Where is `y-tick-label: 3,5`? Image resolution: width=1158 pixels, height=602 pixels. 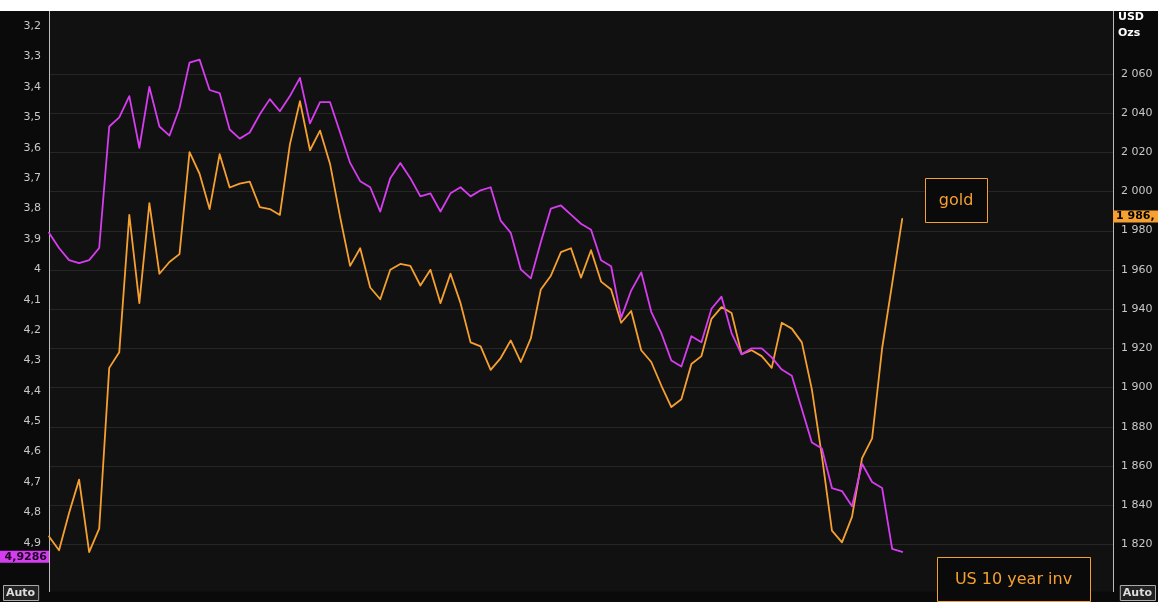
y-tick-label: 3,5 is located at coordinates (32, 117).